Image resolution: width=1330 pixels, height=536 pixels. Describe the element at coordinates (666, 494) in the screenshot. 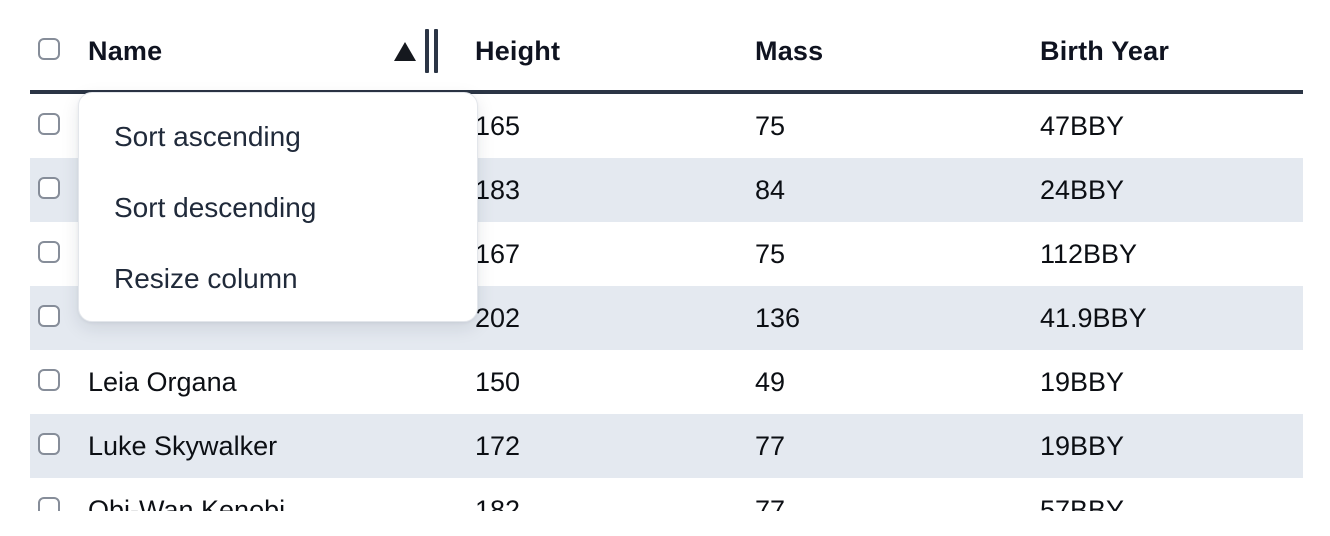

I see `table-row: Obi-Wan Kenobi 182 77 57BBY` at that location.